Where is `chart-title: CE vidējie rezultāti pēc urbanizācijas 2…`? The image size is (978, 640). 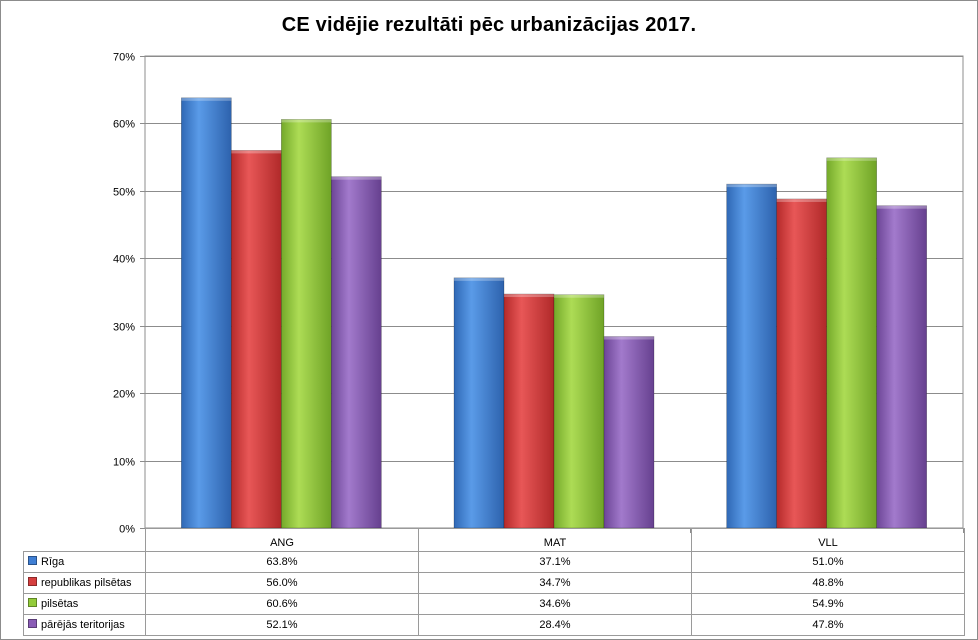 chart-title: CE vidējie rezultāti pēc urbanizācijas 2… is located at coordinates (489, 25).